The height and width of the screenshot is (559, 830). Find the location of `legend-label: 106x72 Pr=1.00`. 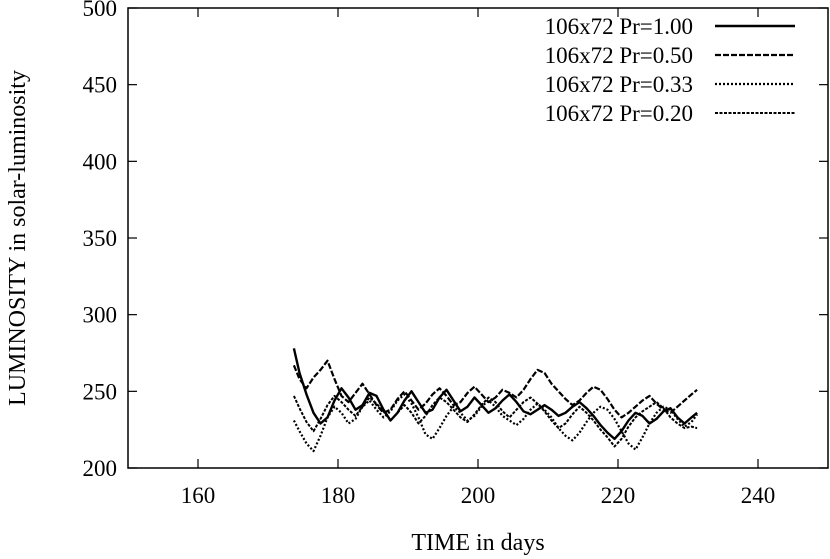

legend-label: 106x72 Pr=1.00 is located at coordinates (619, 26).